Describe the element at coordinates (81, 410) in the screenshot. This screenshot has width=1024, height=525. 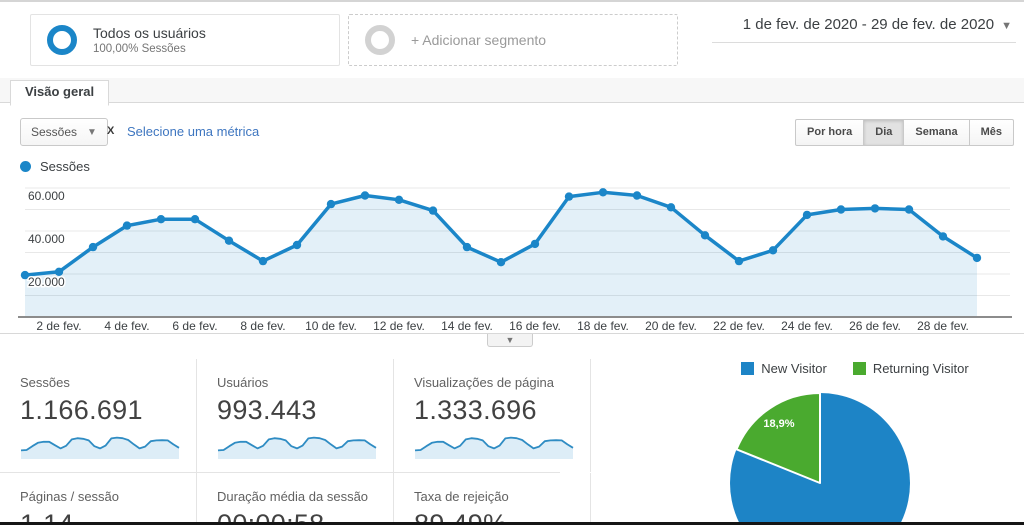
I see `metric-value: 1.166.691` at that location.